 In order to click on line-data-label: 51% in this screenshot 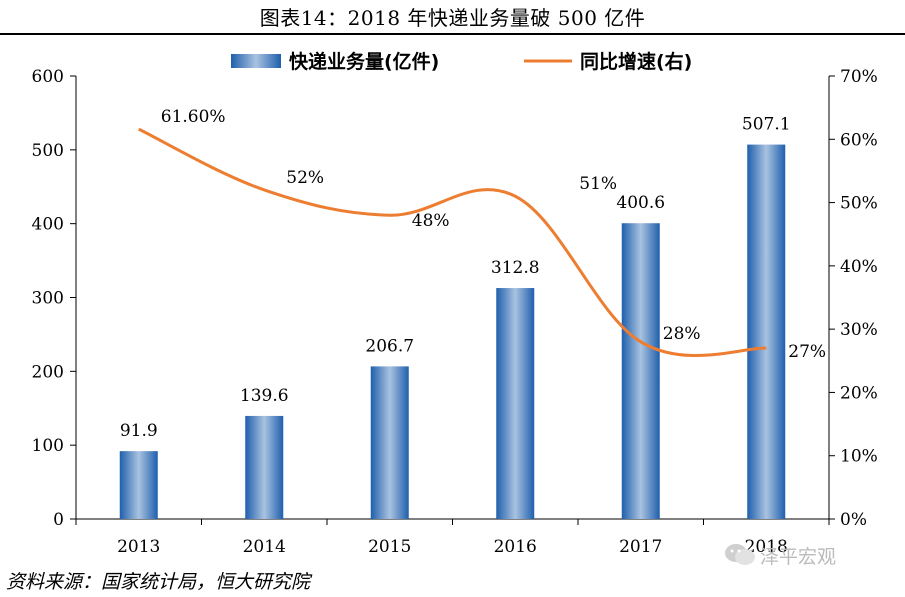, I will do `click(598, 184)`.